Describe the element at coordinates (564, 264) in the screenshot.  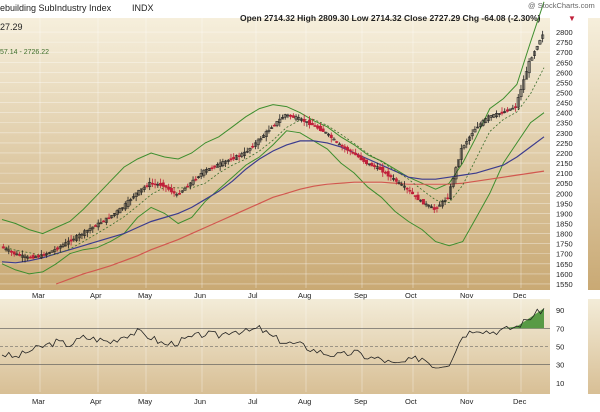
I see `price-tick-label: 1650` at that location.